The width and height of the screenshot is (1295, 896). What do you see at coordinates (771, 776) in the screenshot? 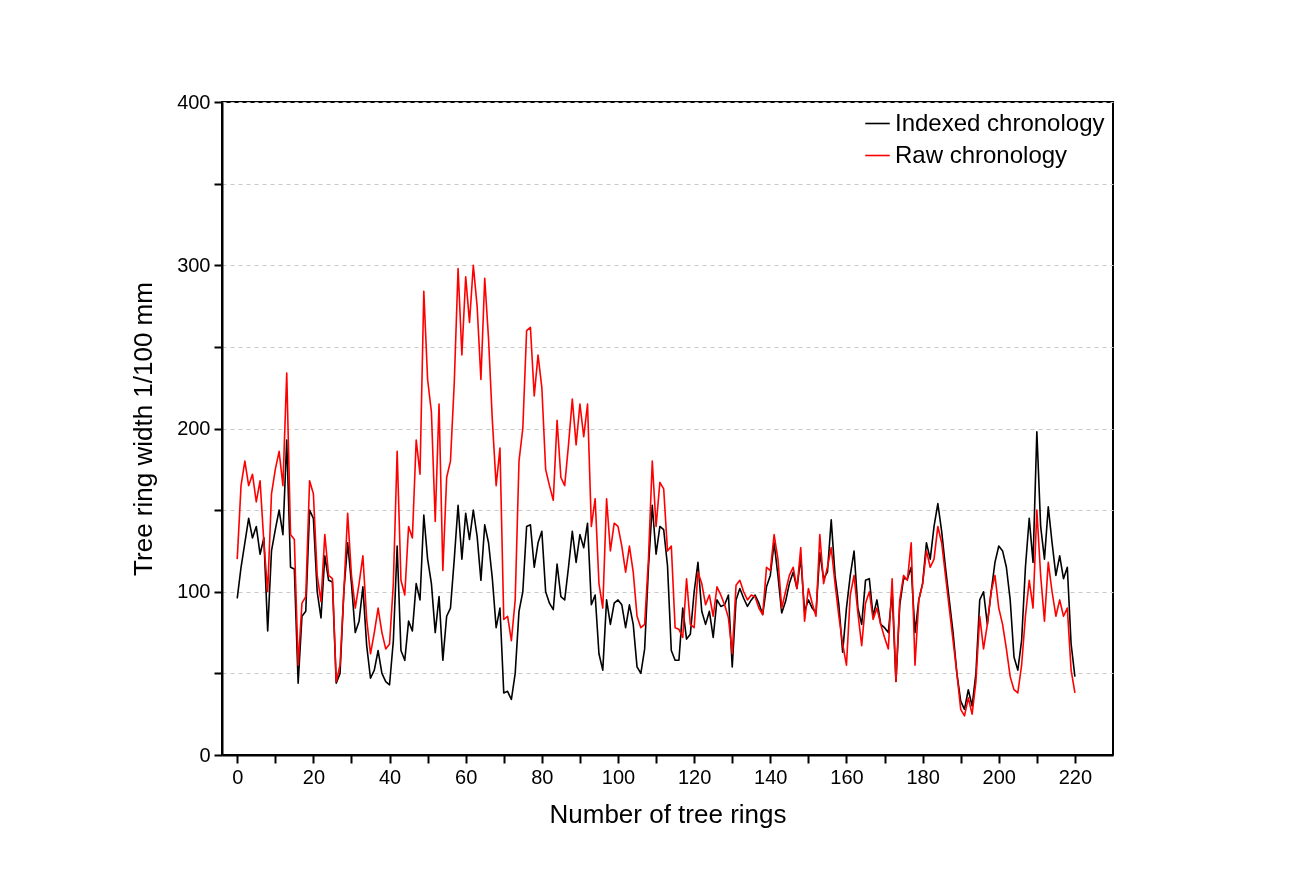
I see `x-tick-label: 140` at bounding box center [771, 776].